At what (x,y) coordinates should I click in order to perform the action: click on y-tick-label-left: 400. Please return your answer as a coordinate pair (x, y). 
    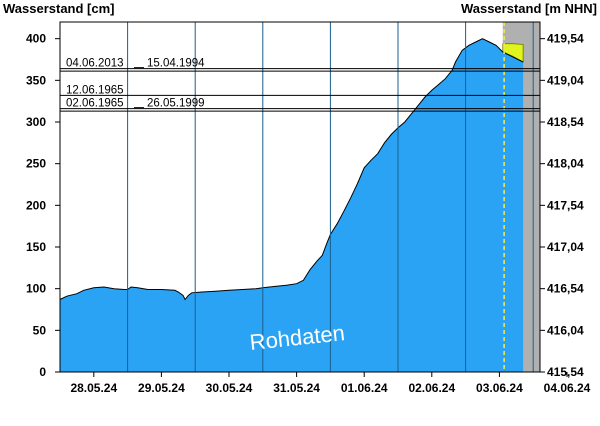
    Looking at the image, I should click on (36, 39).